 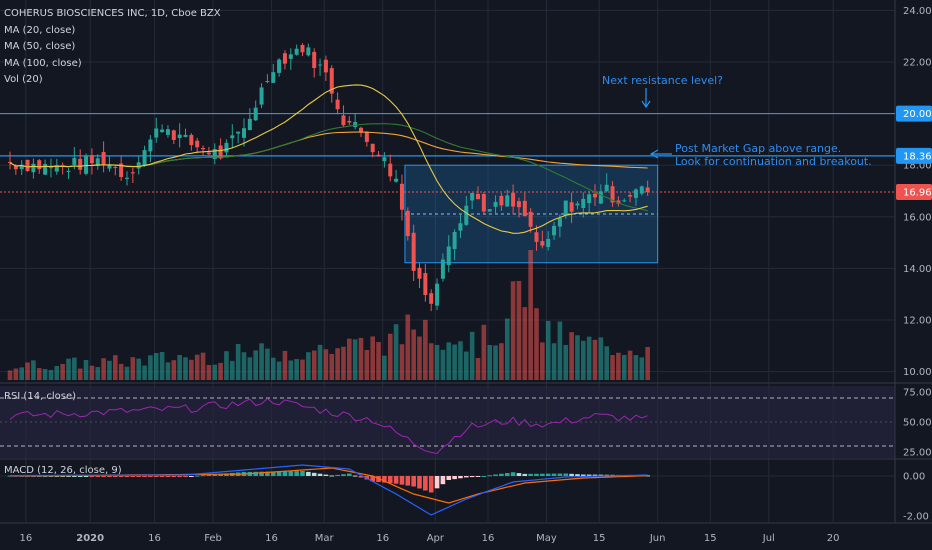 I want to click on ma100-legend: MA (100, close), so click(x=43, y=63).